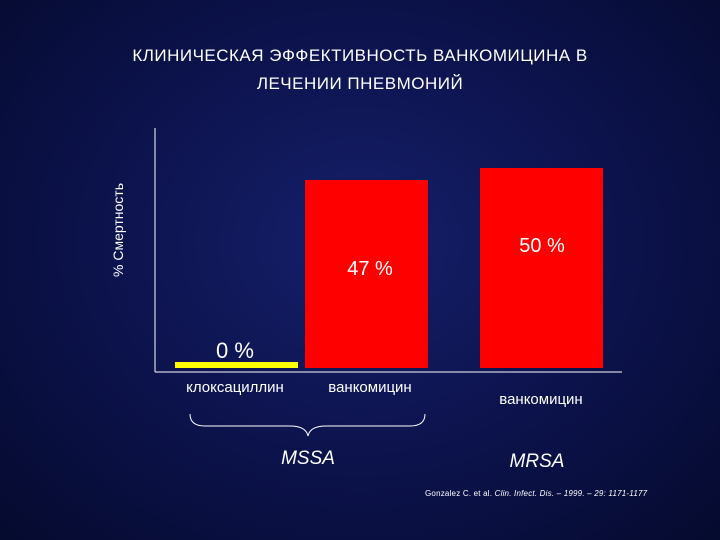  I want to click on group-label-mrsa: MRSA, so click(537, 461).